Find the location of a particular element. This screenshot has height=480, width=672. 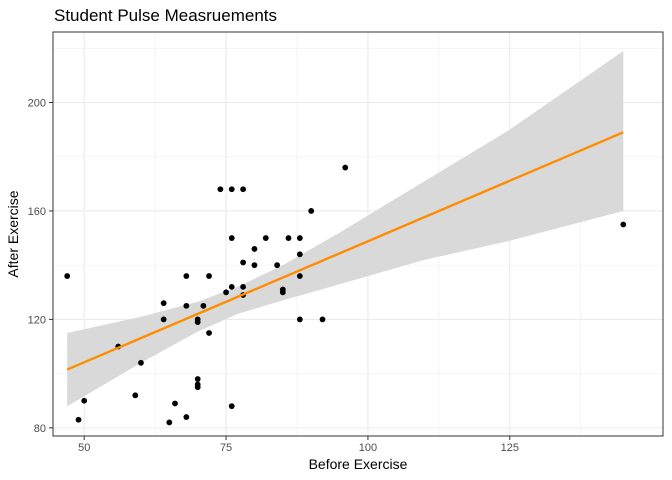

x-axis-title: Before Exercise is located at coordinates (358, 464).